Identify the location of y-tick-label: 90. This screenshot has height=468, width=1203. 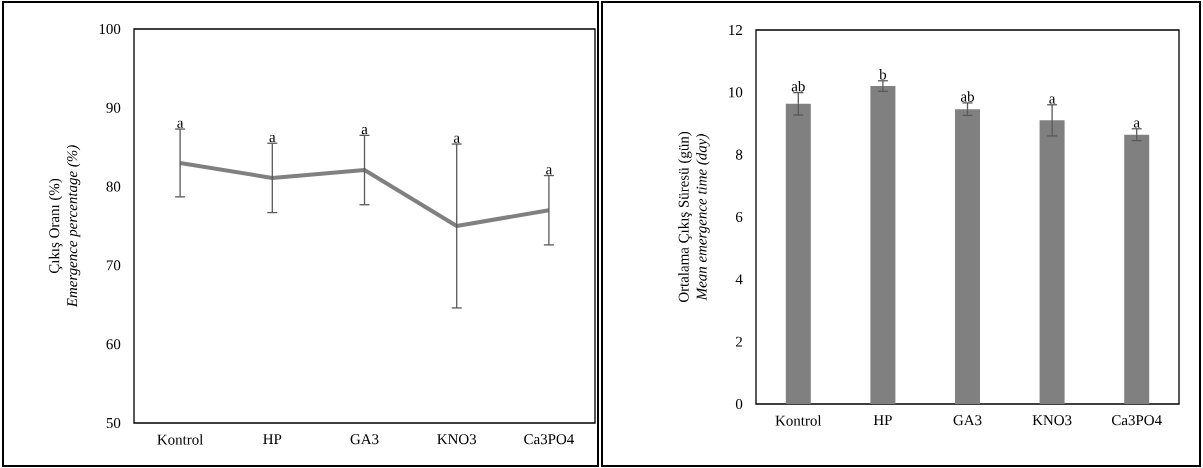
(113, 107).